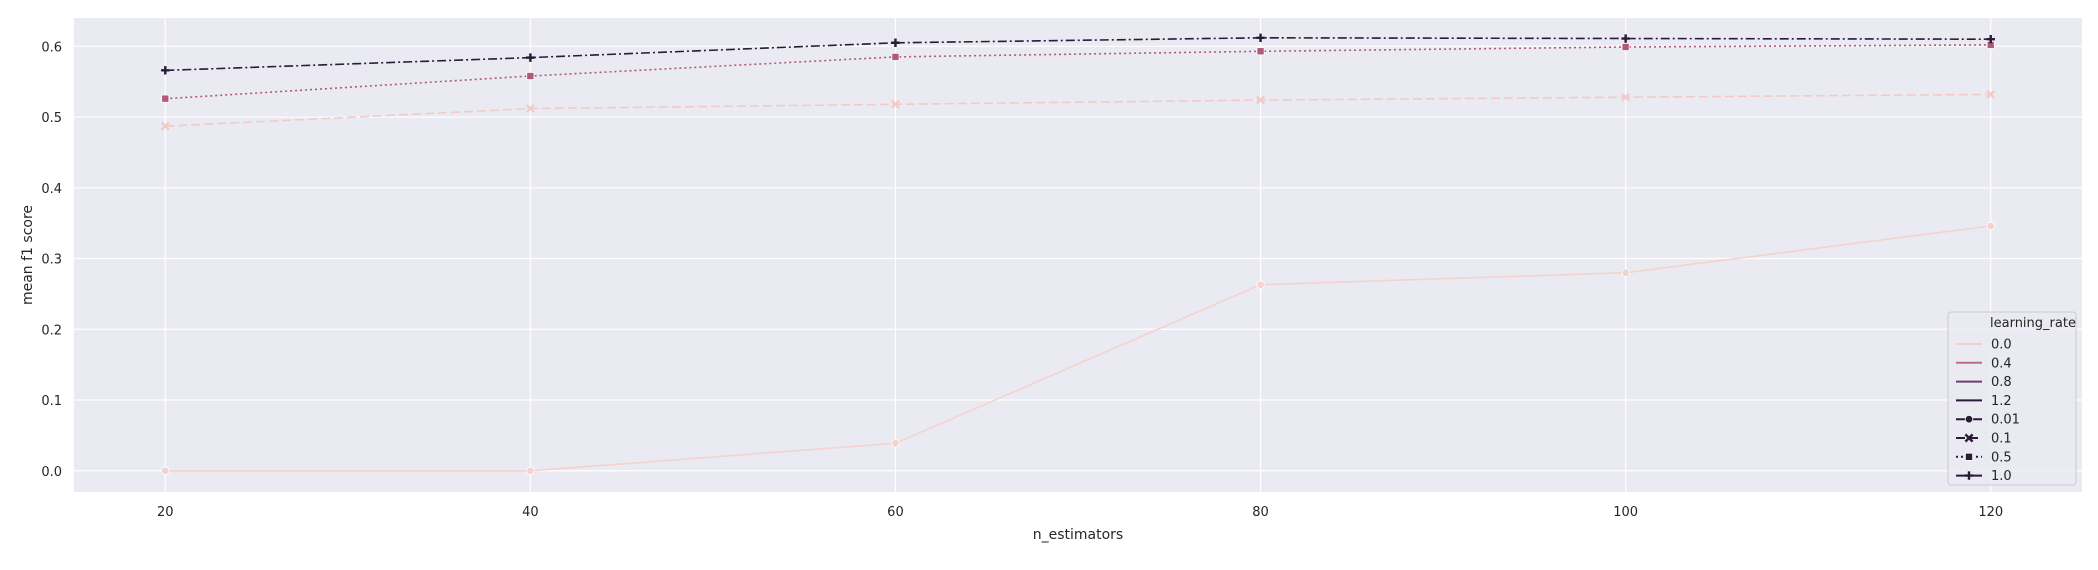 Image resolution: width=2098 pixels, height=570 pixels. I want to click on legend-label: 0.5, so click(2001, 457).